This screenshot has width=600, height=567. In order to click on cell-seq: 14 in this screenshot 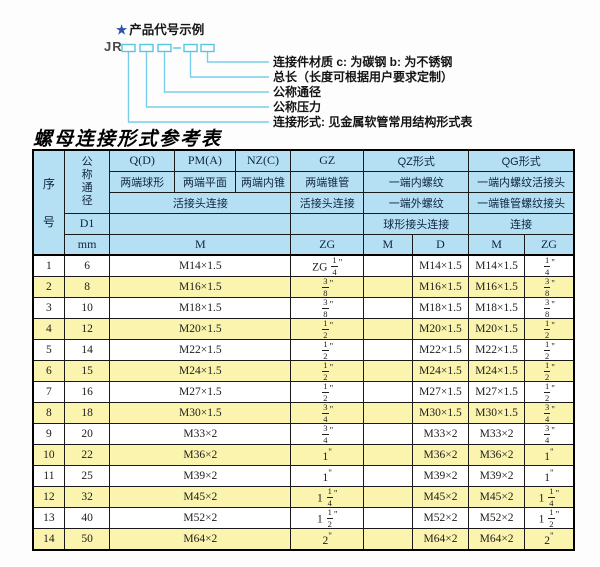, I will do `click(48, 539)`.